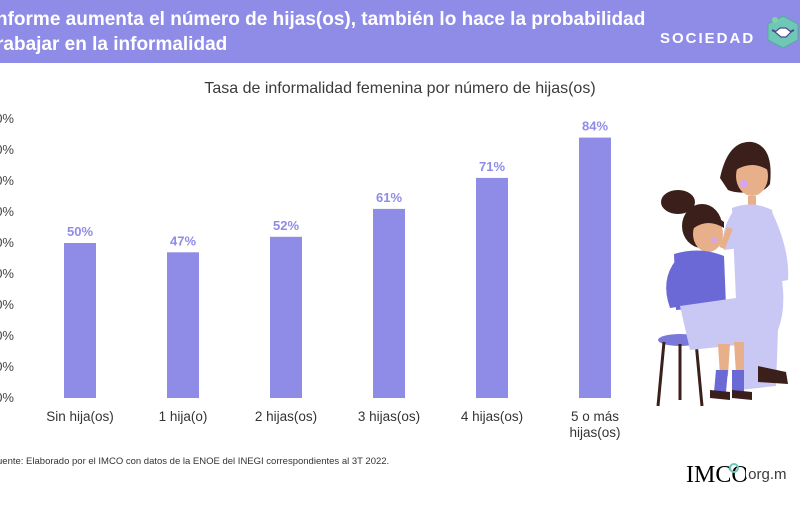 The width and height of the screenshot is (800, 505). Describe the element at coordinates (722, 274) in the screenshot. I see `mother-daughter-illustration` at that location.